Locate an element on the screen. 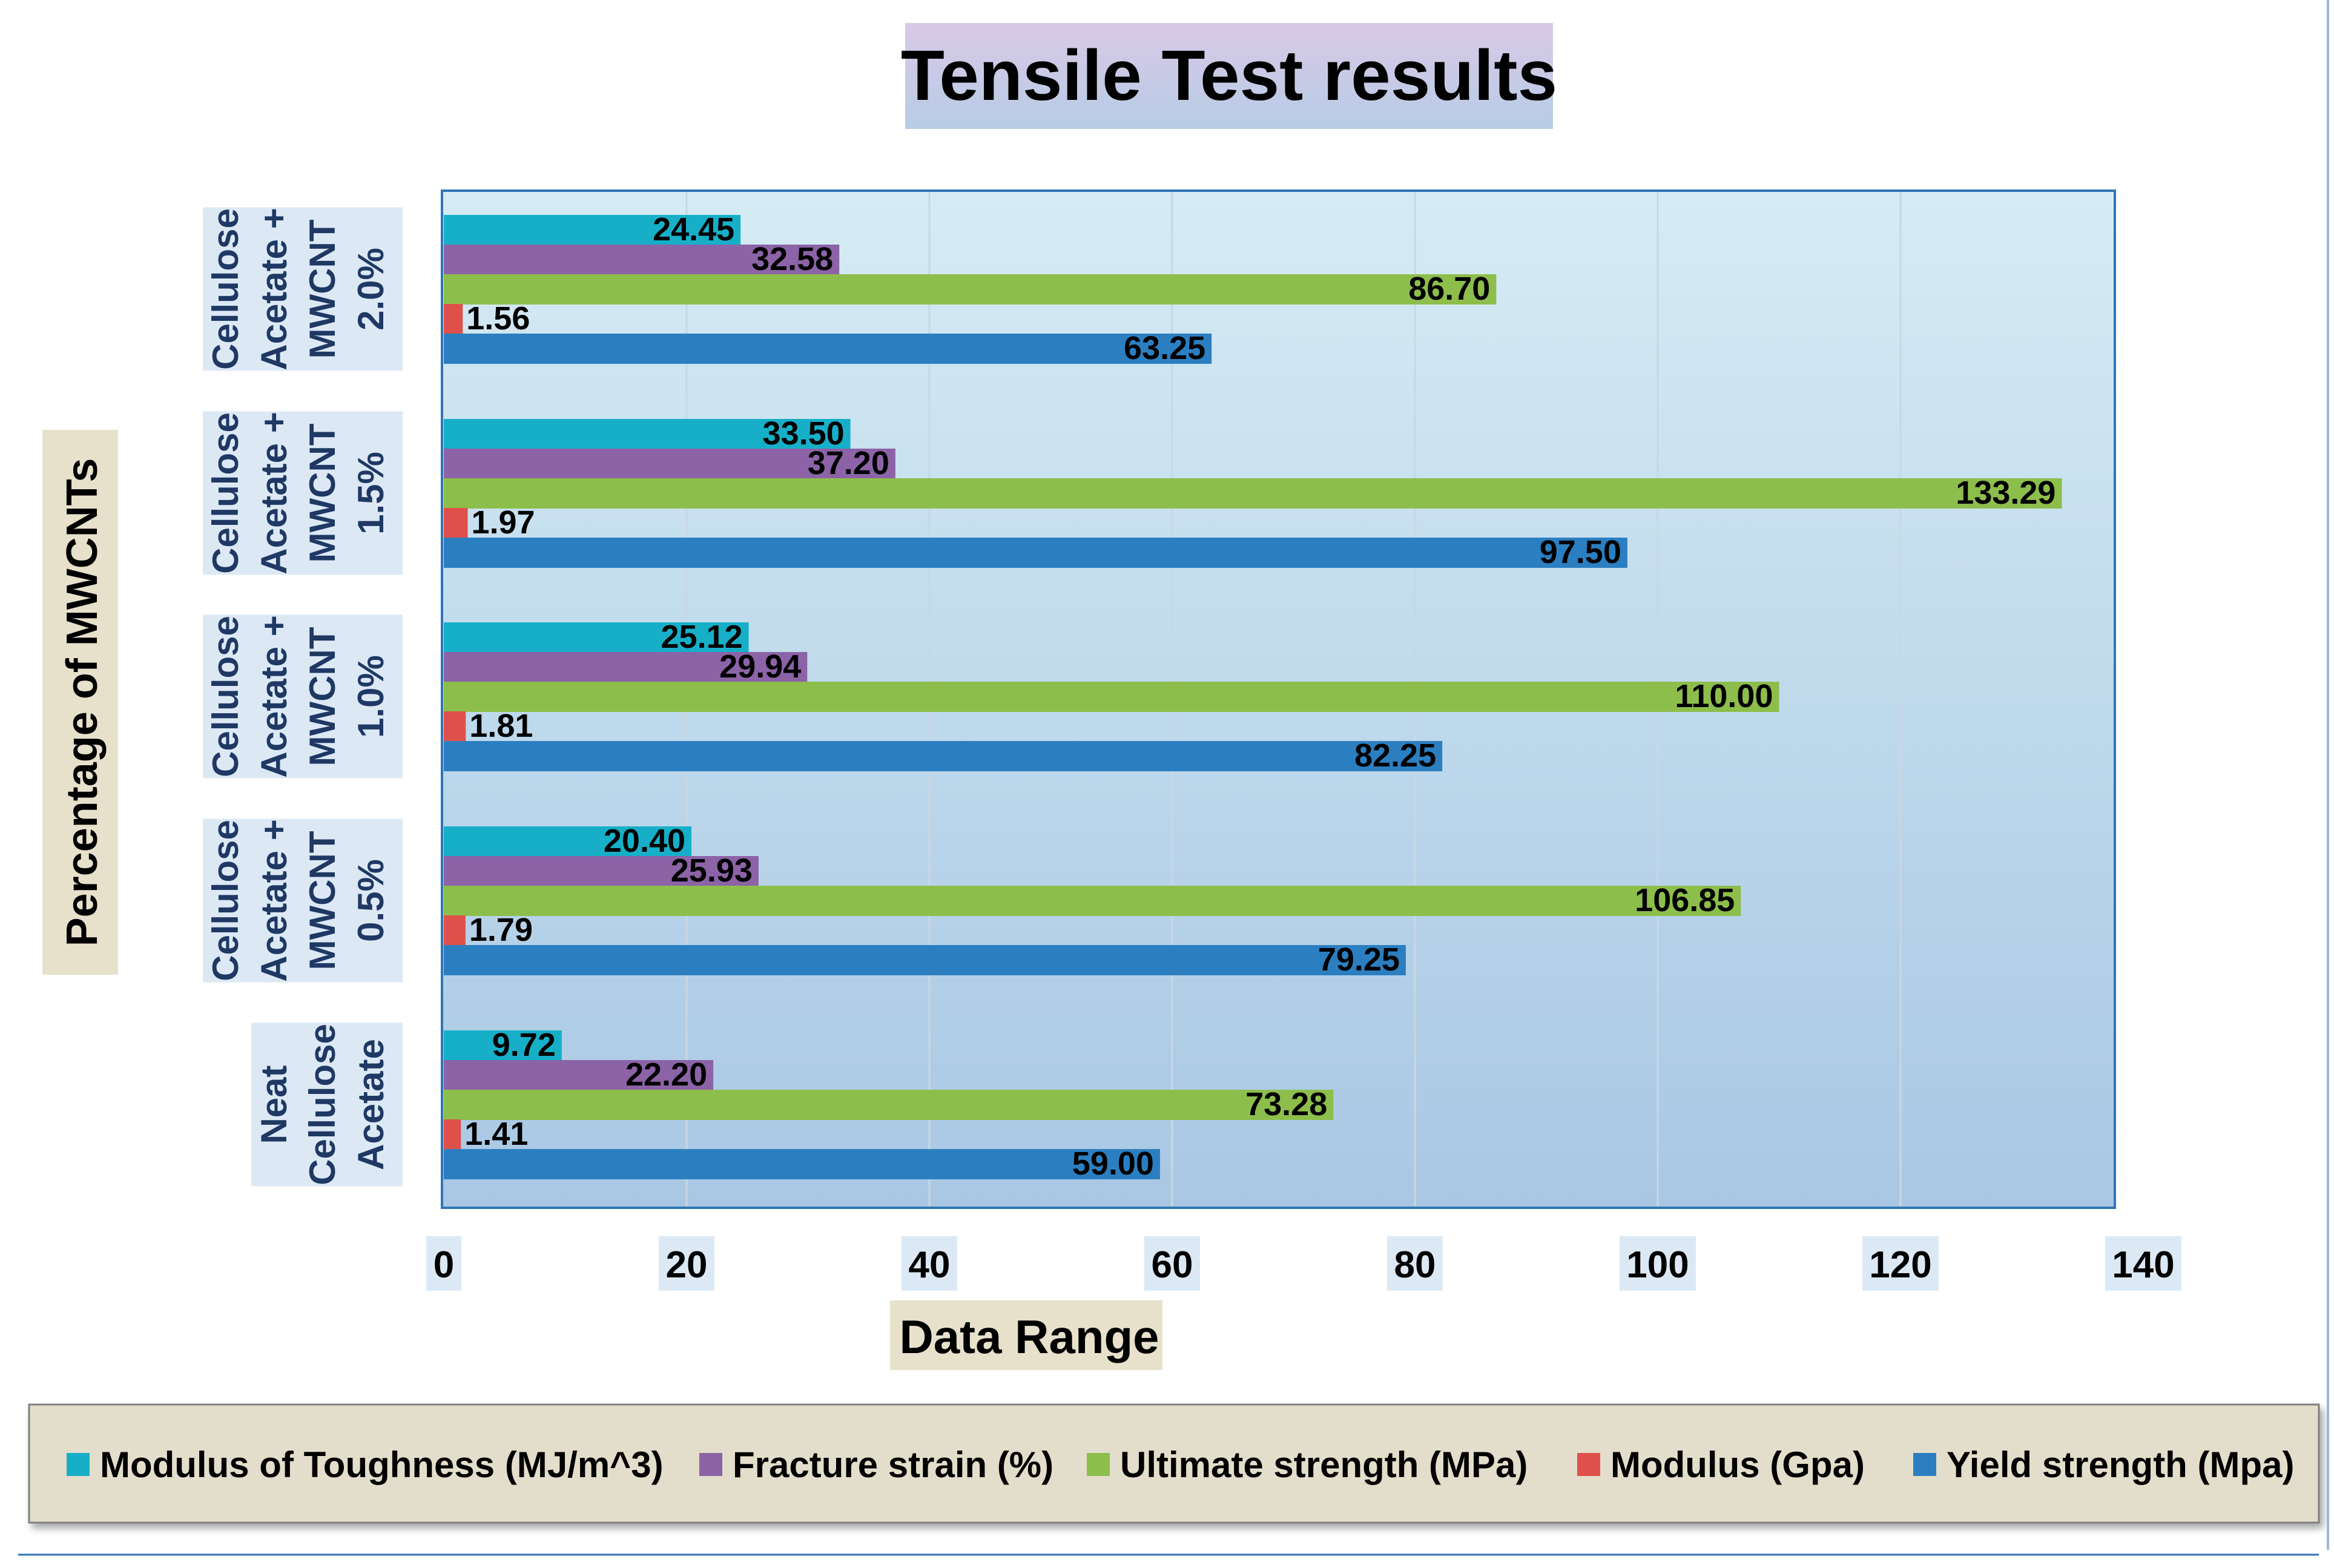 The height and width of the screenshot is (1568, 2334). x-tick-label: 80 is located at coordinates (1415, 1265).